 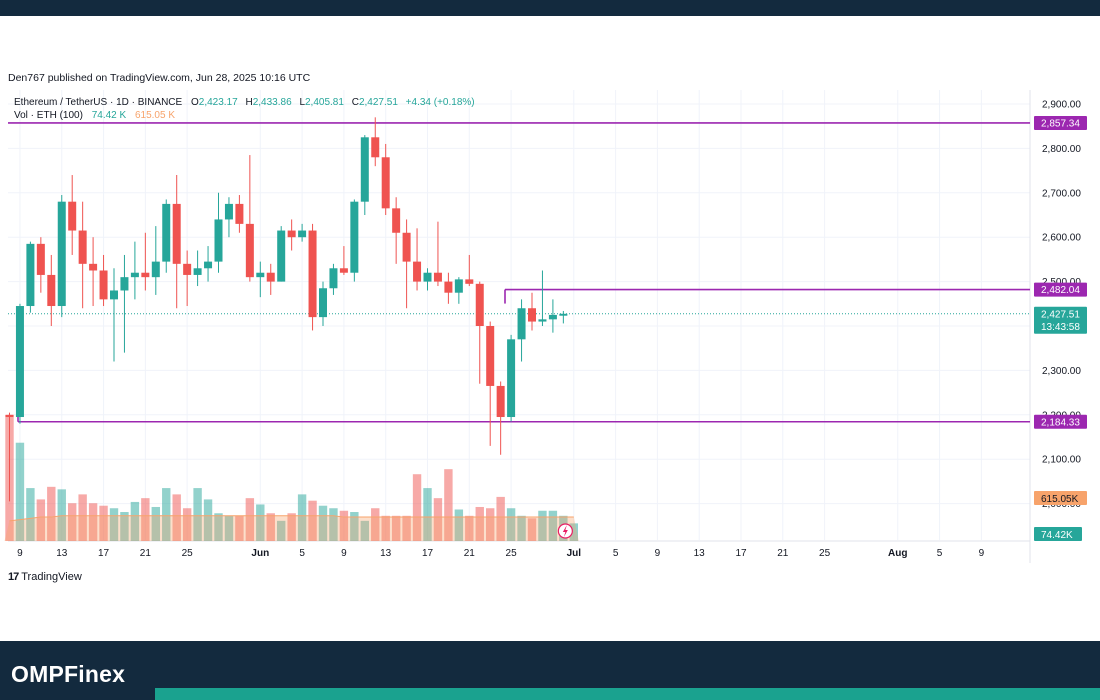 What do you see at coordinates (104, 553) in the screenshot?
I see `time-tick-label: 17` at bounding box center [104, 553].